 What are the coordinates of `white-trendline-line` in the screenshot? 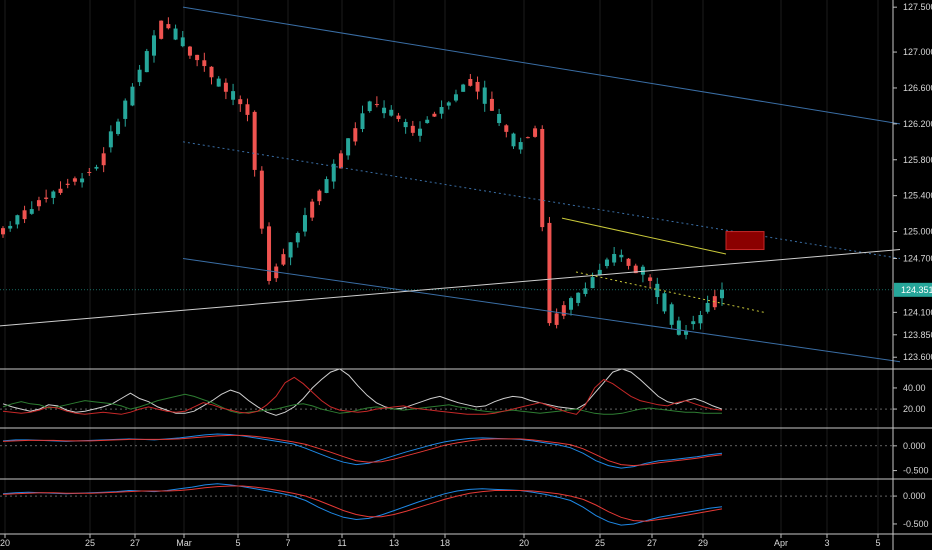 It's located at (450, 288).